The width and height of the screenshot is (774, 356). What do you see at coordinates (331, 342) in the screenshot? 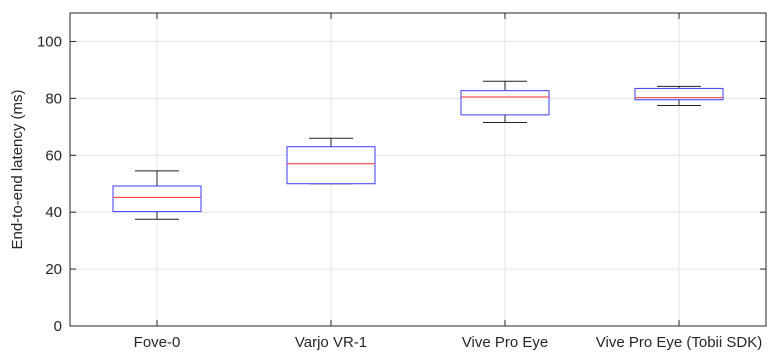
I see `x-tick-label: Varjo VR-1` at bounding box center [331, 342].